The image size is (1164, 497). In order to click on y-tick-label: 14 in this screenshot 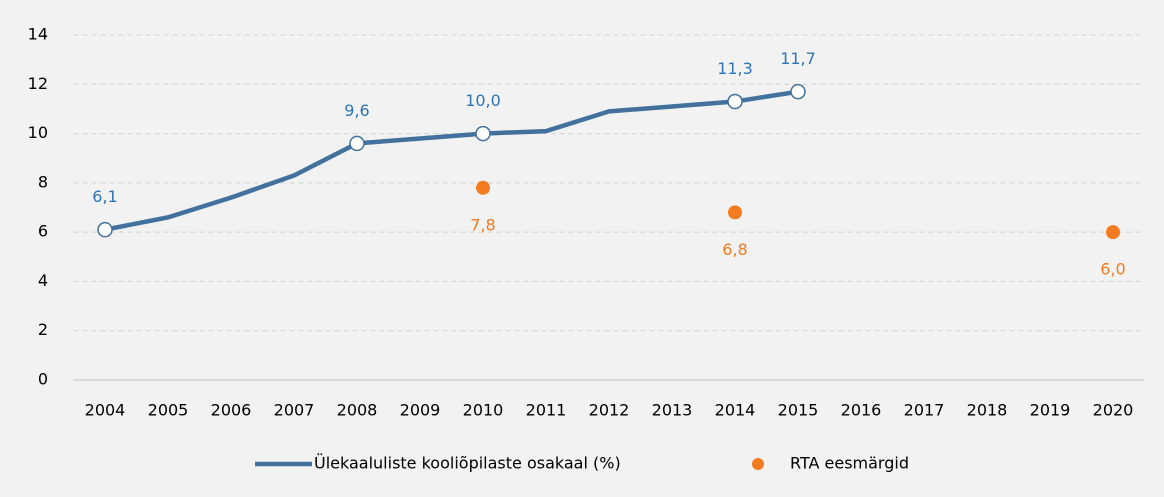, I will do `click(38, 34)`.